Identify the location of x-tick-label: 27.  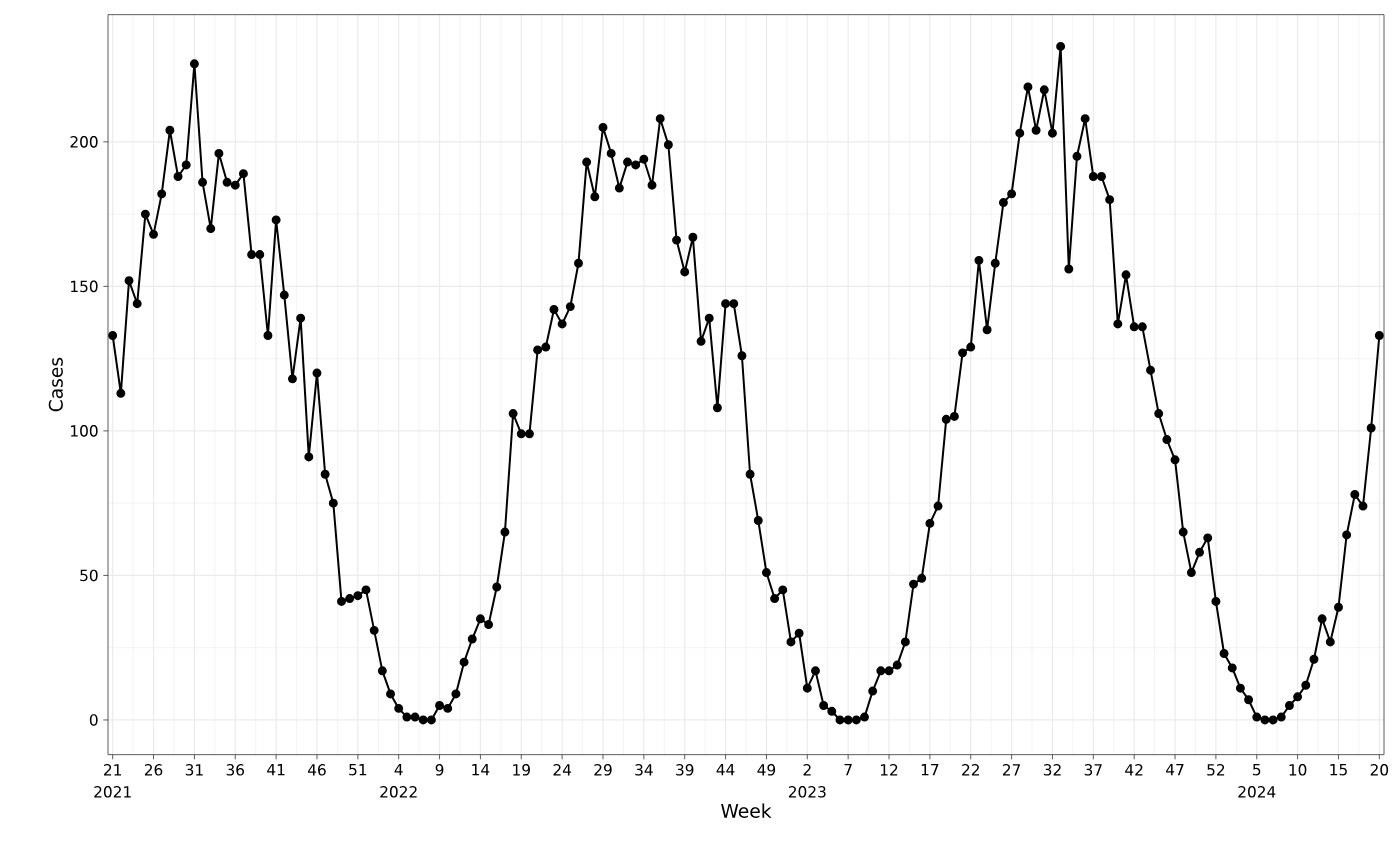
(1011, 770).